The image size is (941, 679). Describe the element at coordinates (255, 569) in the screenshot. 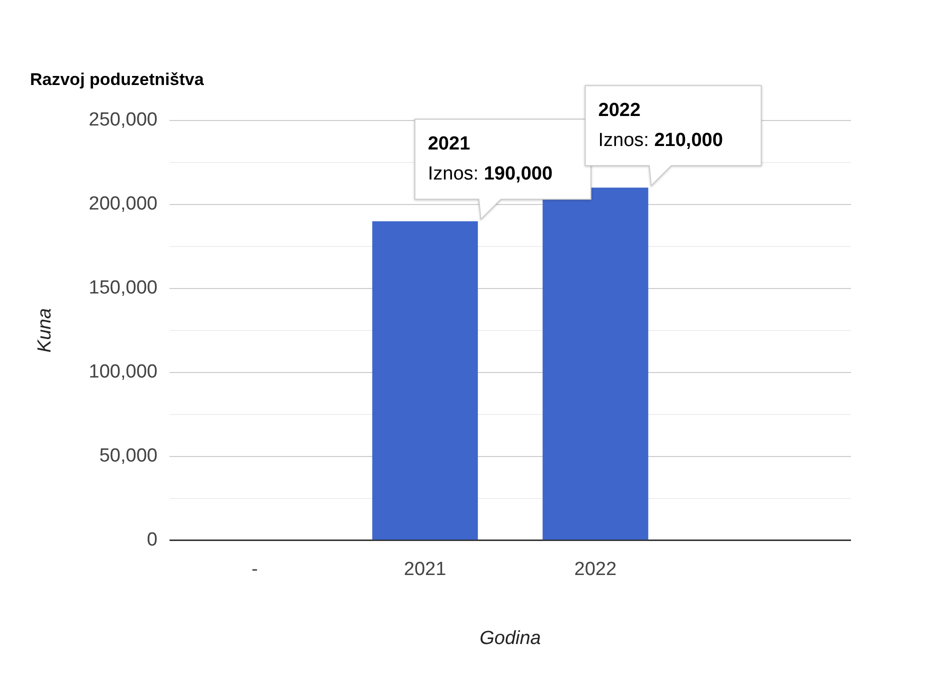

I see `x-tick-label: -` at that location.